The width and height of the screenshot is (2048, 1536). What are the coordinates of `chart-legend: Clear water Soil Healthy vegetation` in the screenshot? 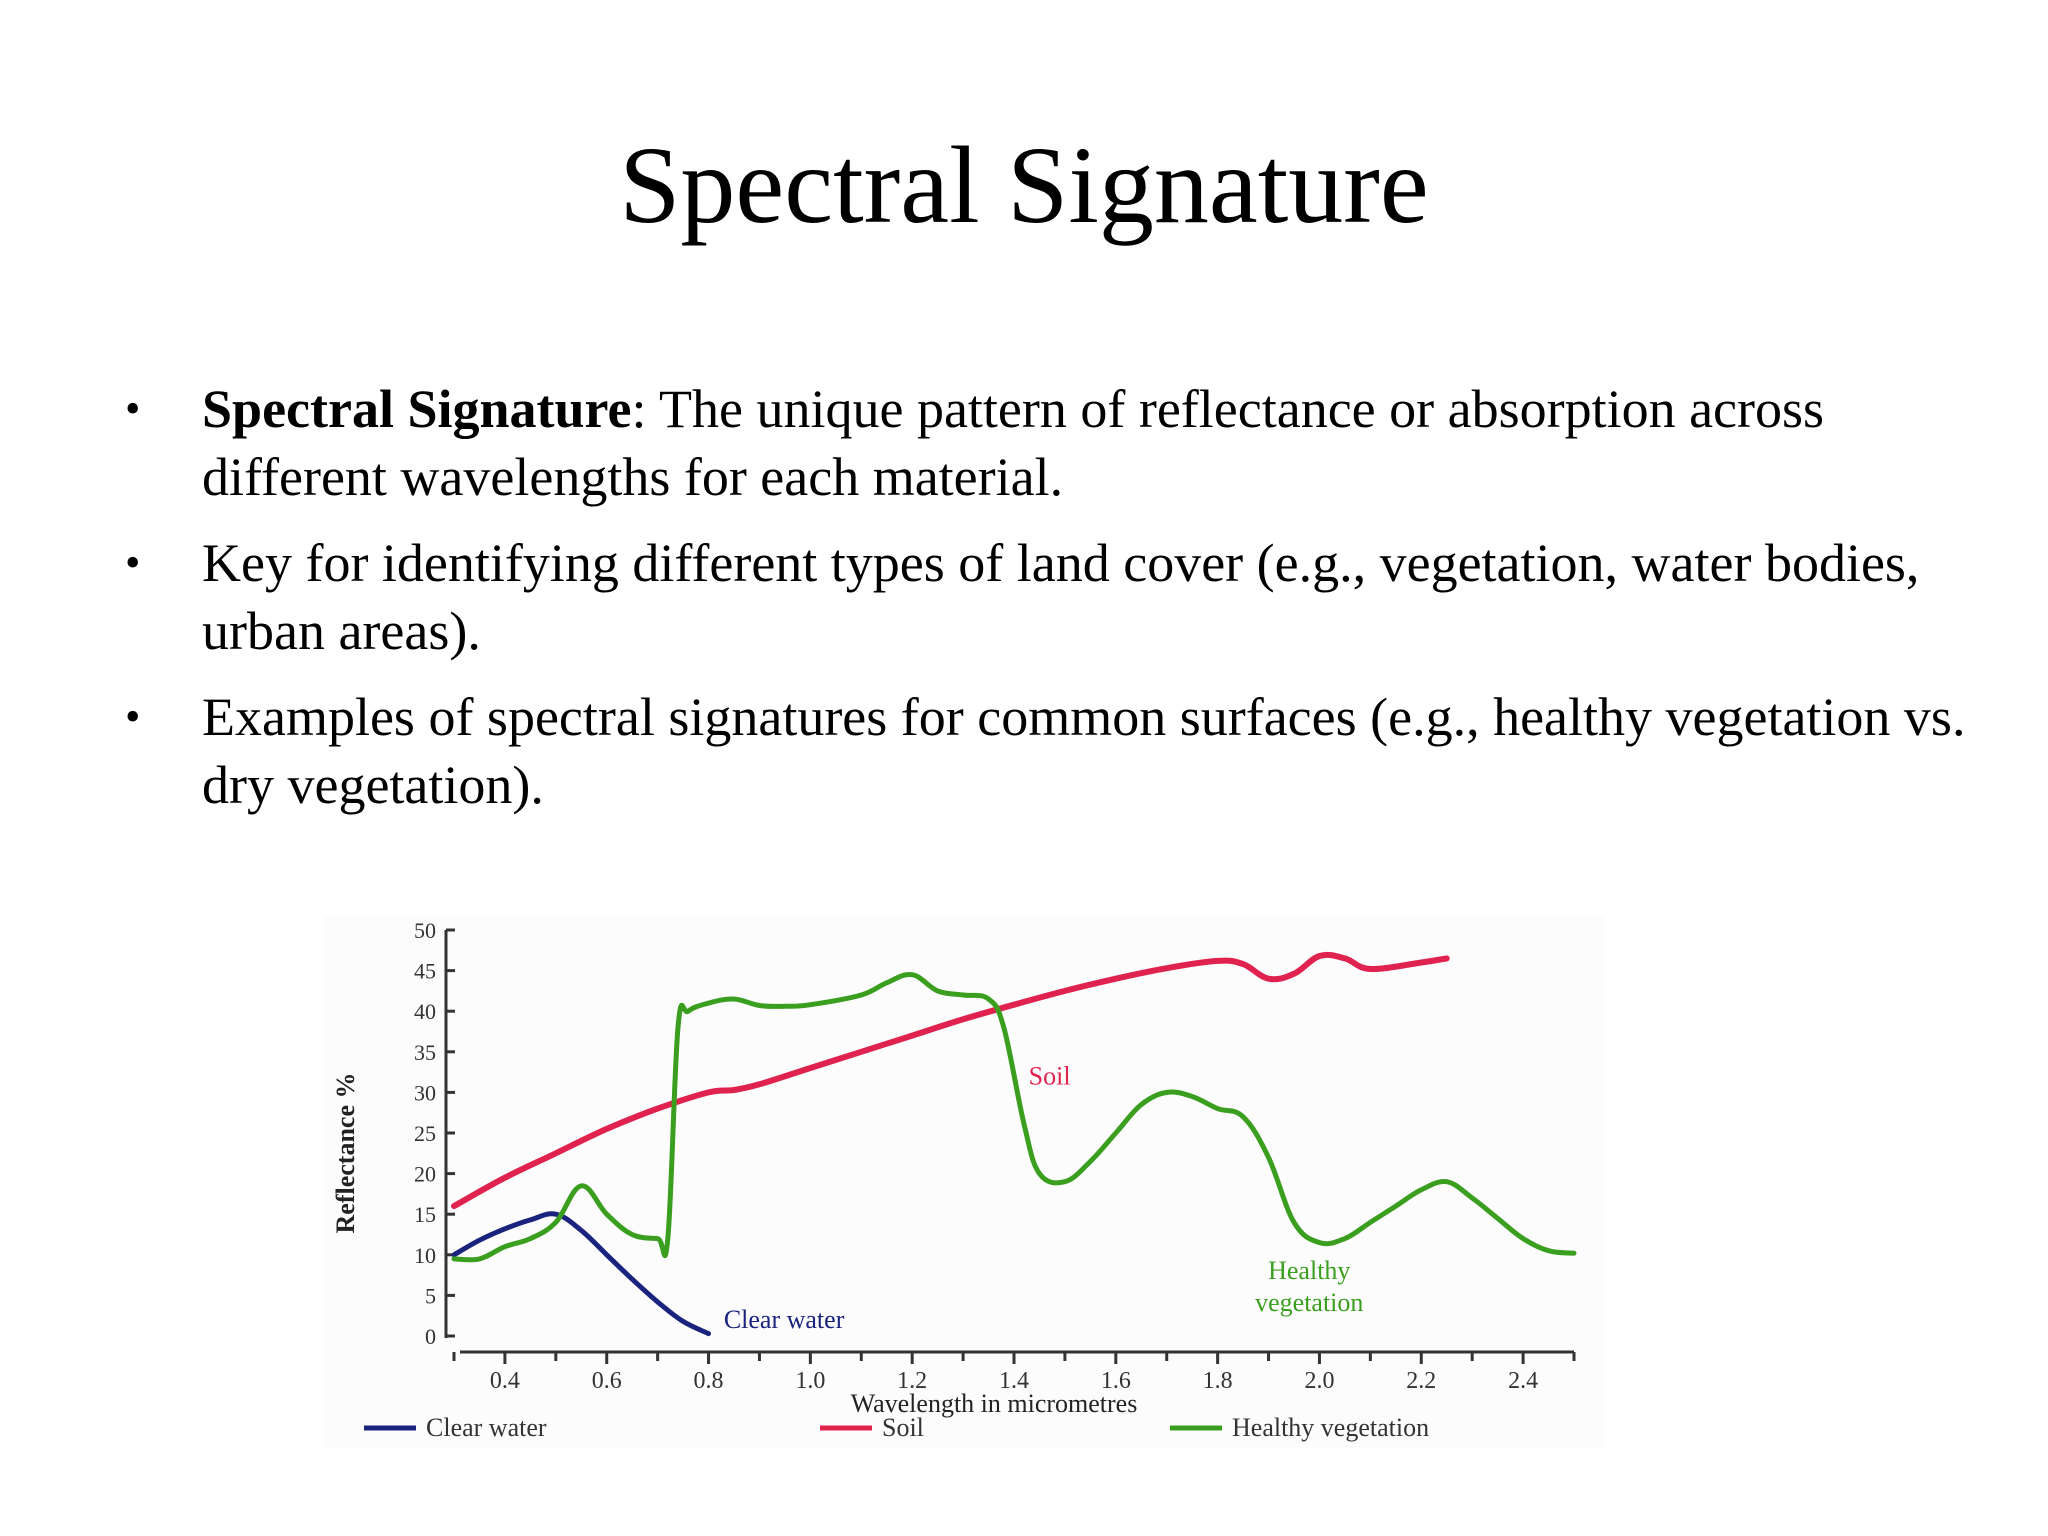 It's located at (896, 1427).